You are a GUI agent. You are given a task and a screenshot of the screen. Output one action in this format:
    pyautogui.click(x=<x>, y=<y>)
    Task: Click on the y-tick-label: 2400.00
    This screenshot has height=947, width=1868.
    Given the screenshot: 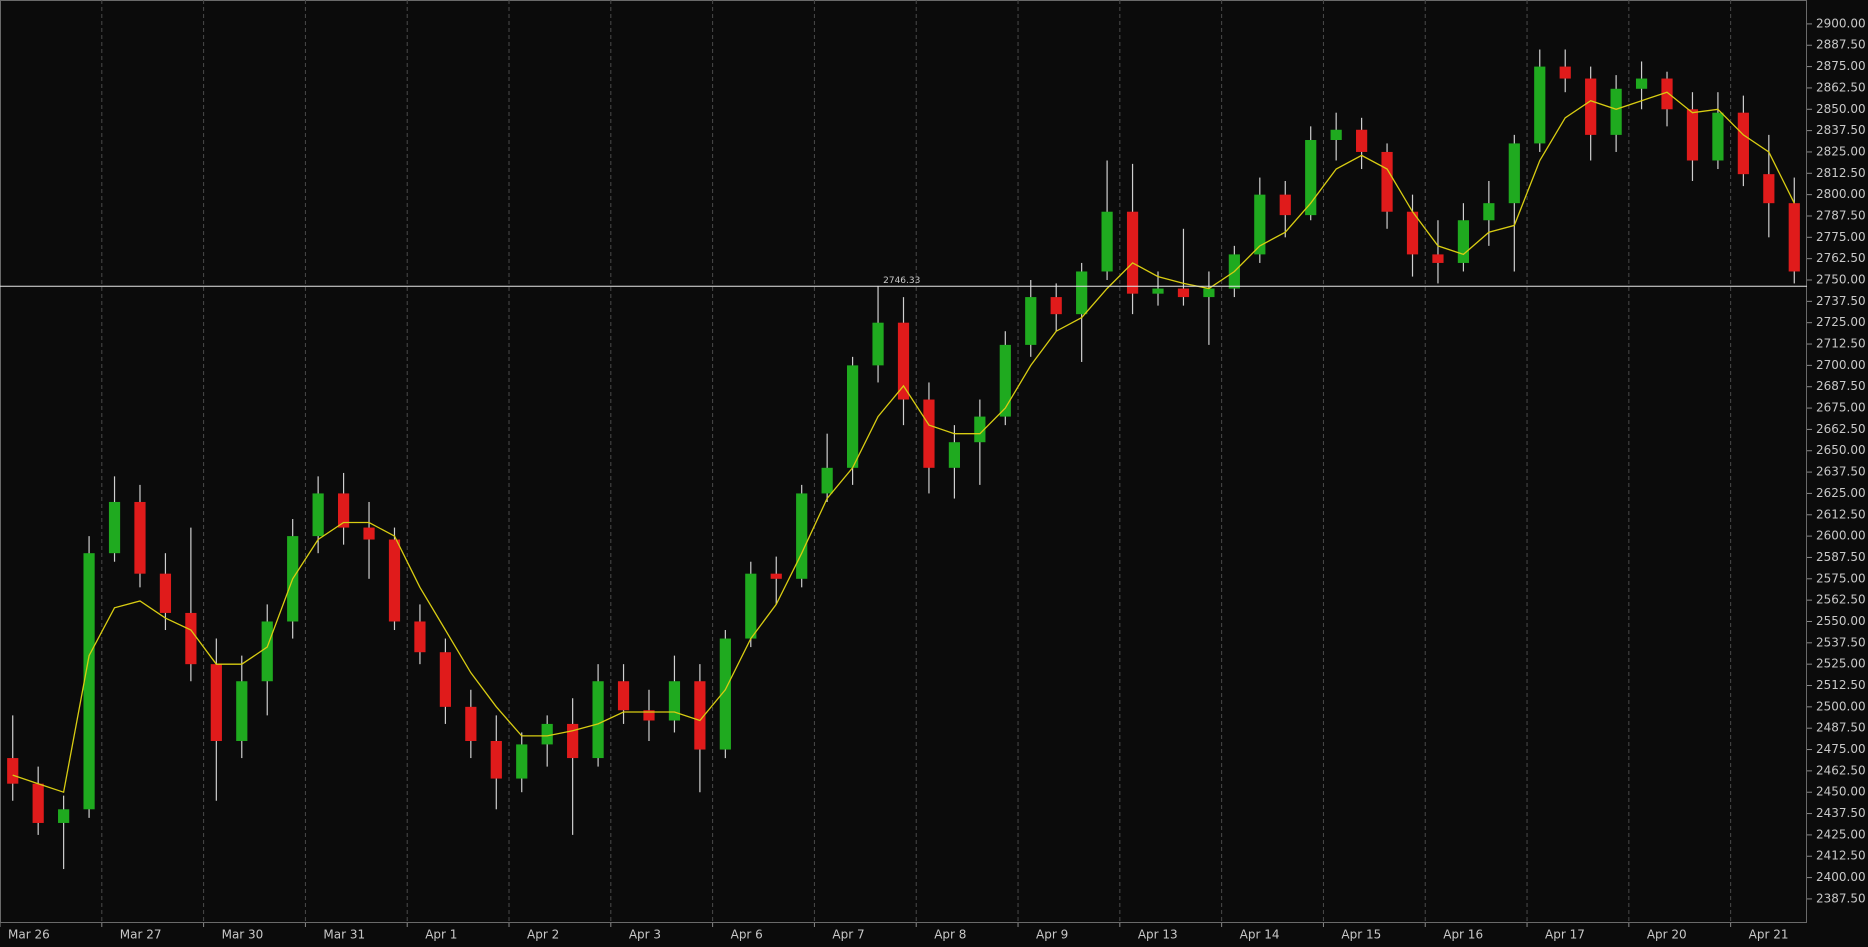 What is the action you would take?
    pyautogui.click(x=1841, y=877)
    